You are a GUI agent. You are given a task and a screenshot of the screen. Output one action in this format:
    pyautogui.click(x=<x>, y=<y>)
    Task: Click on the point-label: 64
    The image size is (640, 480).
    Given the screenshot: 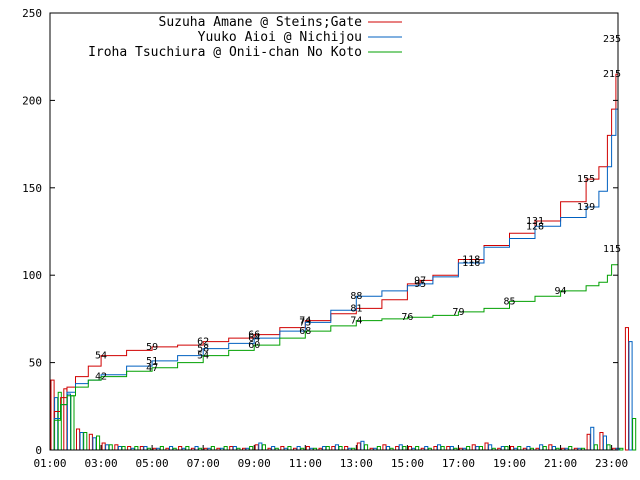 What is the action you would take?
    pyautogui.click(x=254, y=338)
    